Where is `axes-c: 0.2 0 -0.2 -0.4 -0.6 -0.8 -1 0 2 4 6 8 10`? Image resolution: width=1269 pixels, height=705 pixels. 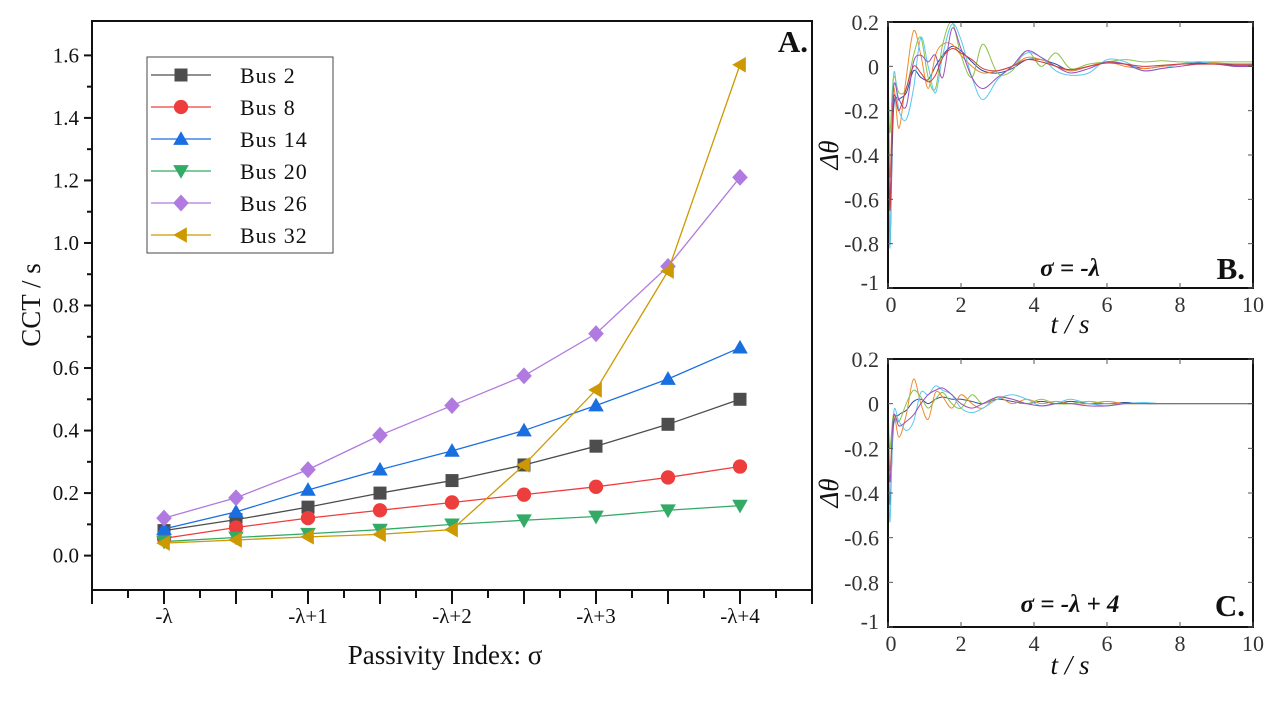 axes-c: 0.2 0 -0.2 -0.4 -0.6 -0.8 -1 0 2 4 6 8 10 is located at coordinates (1054, 501).